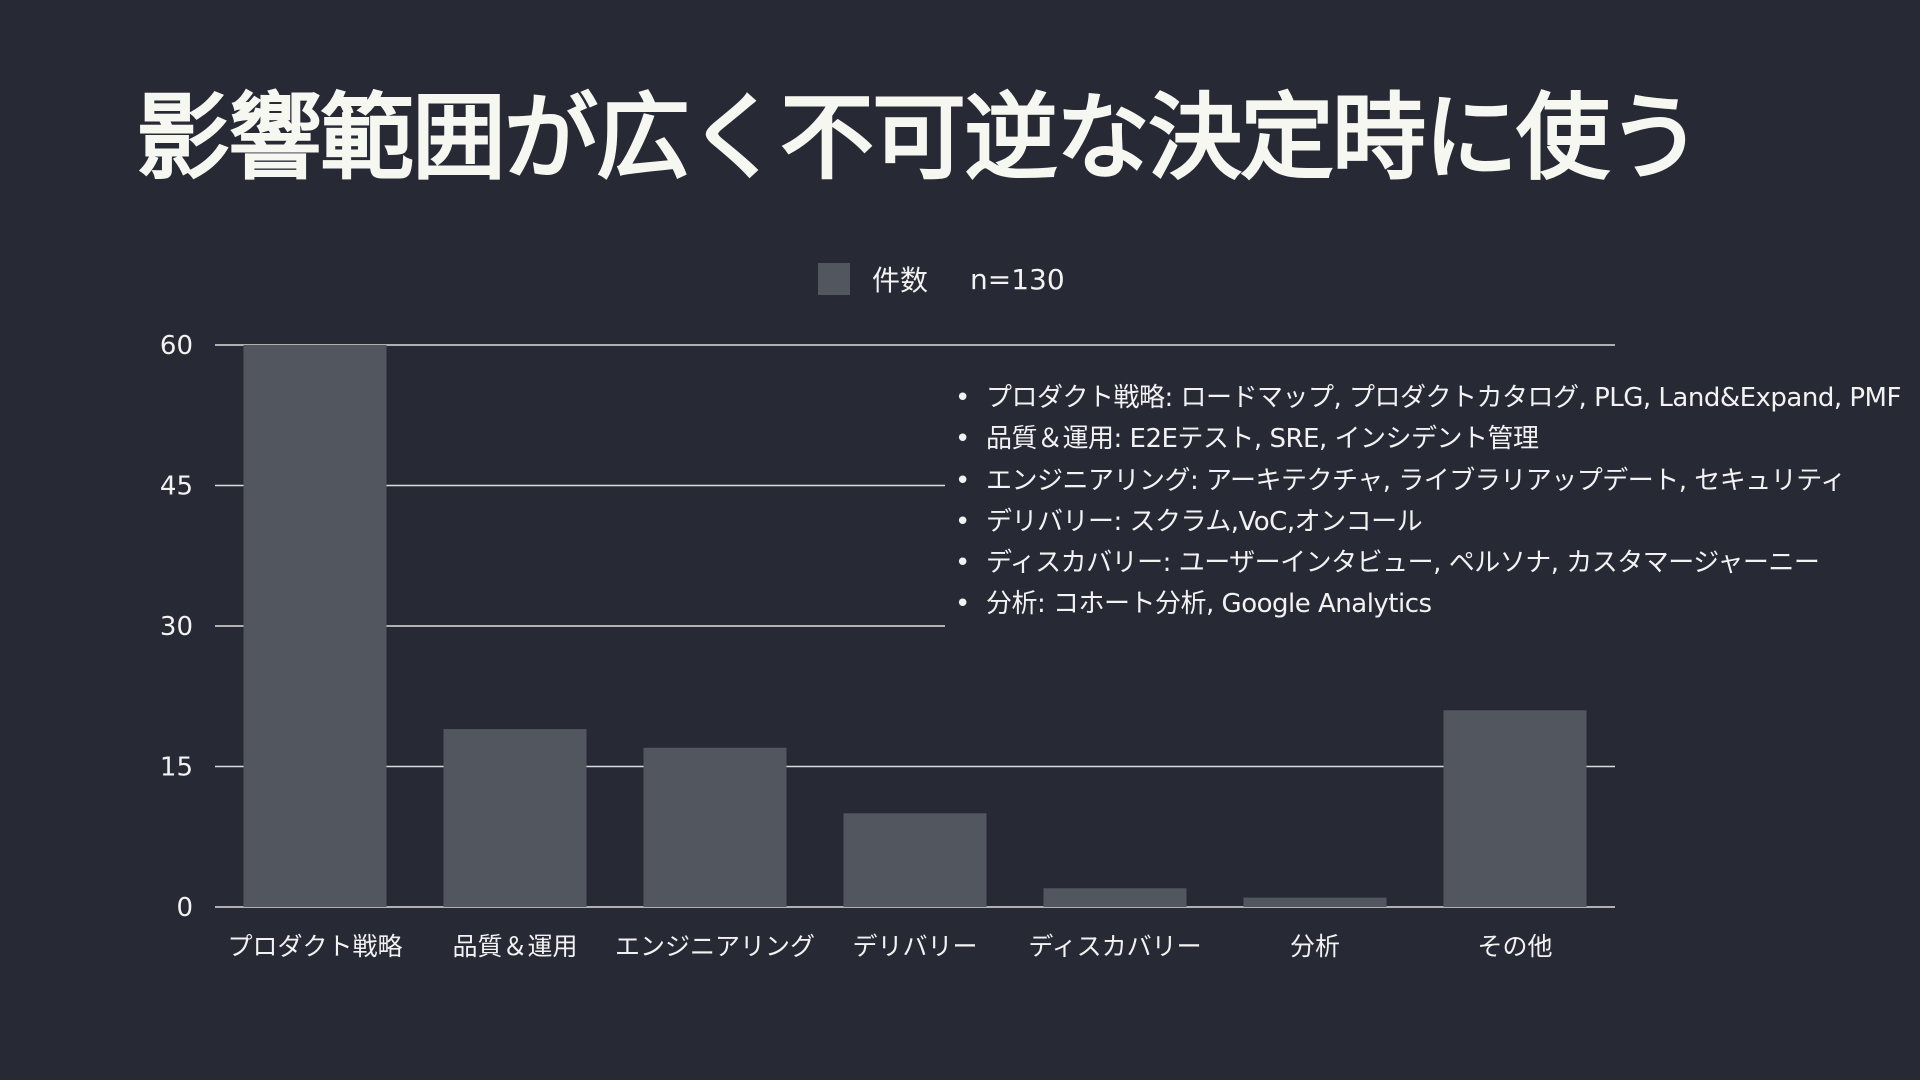  I want to click on y-tick-label: 45, so click(176, 487).